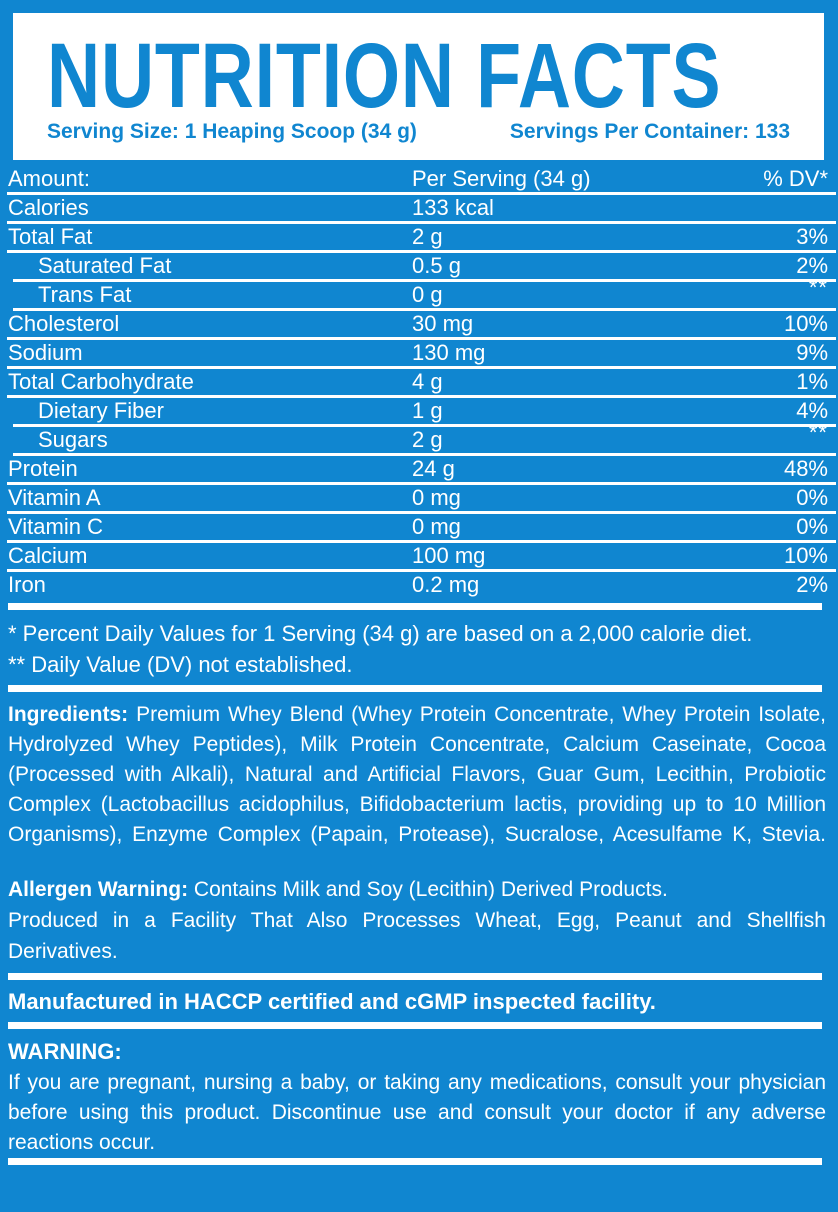 Image resolution: width=838 pixels, height=1212 pixels. I want to click on nutrient-amount: 0 g, so click(427, 294).